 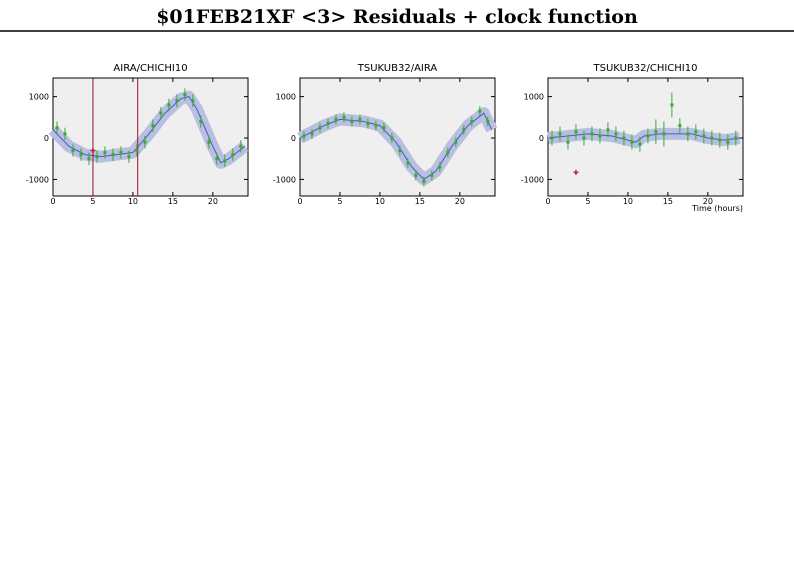 What do you see at coordinates (150, 68) in the screenshot?
I see `panel-title: AIRA/CHICHI10` at bounding box center [150, 68].